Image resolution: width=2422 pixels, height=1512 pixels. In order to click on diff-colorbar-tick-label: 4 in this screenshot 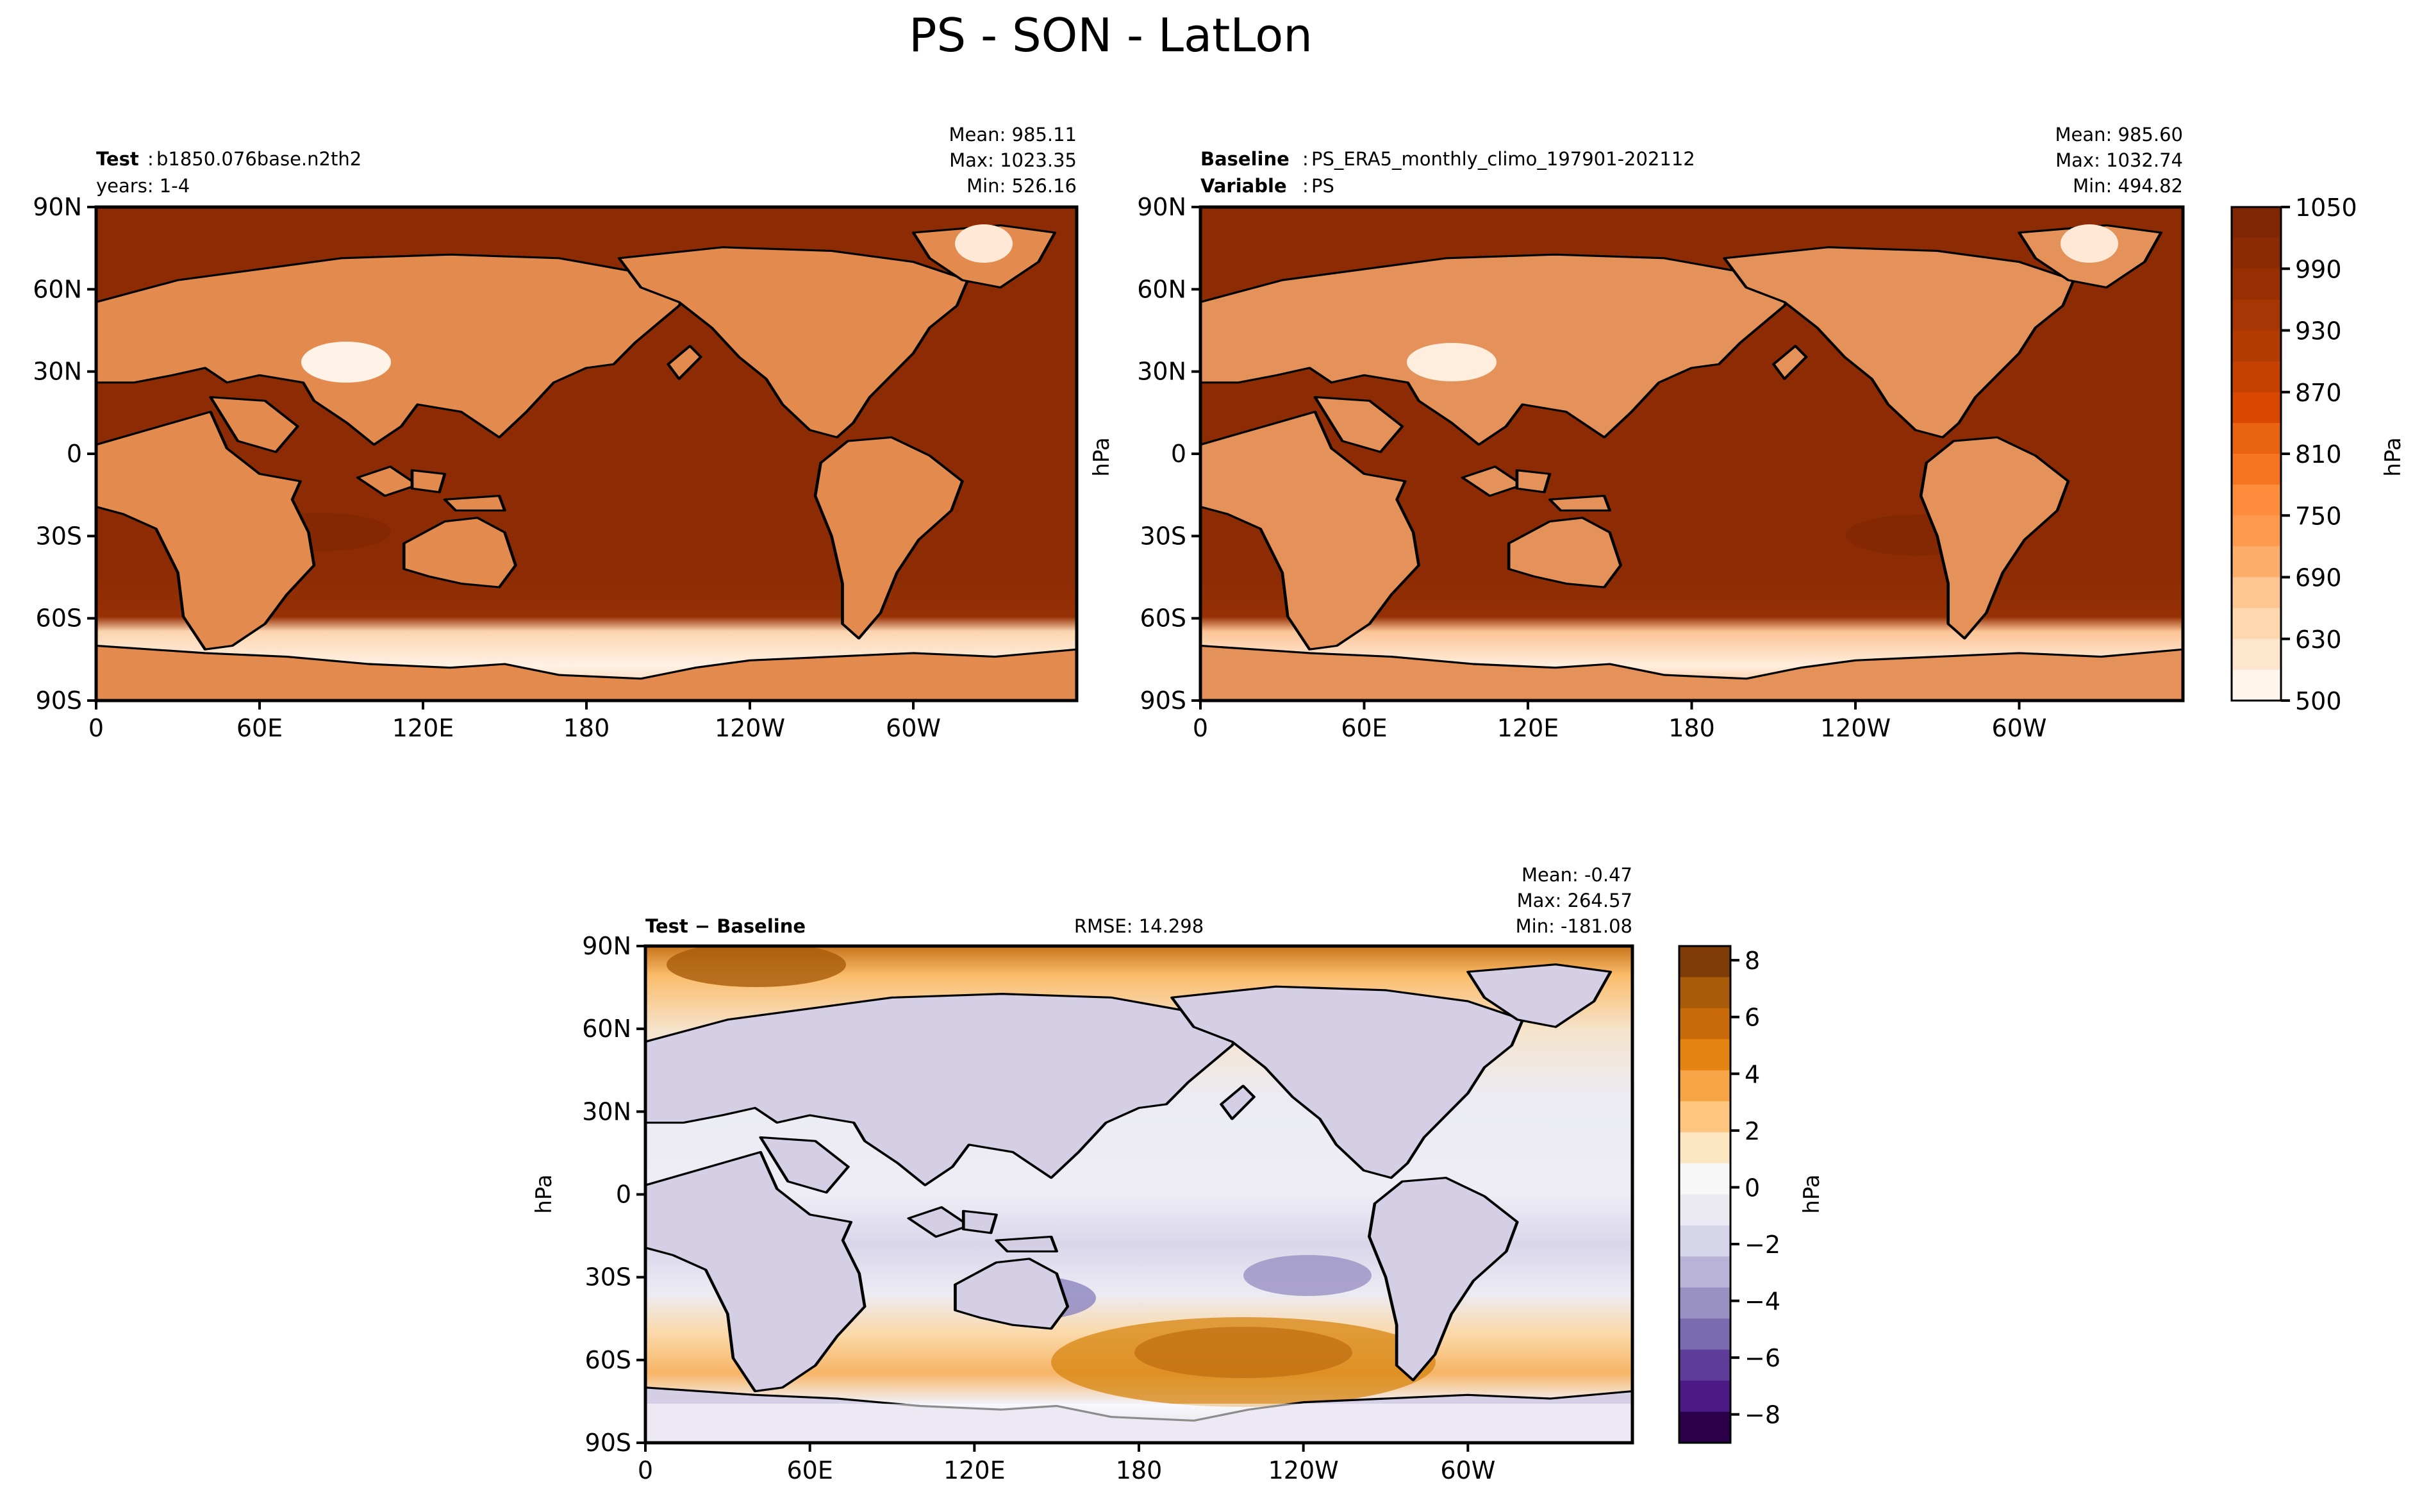, I will do `click(1753, 1074)`.